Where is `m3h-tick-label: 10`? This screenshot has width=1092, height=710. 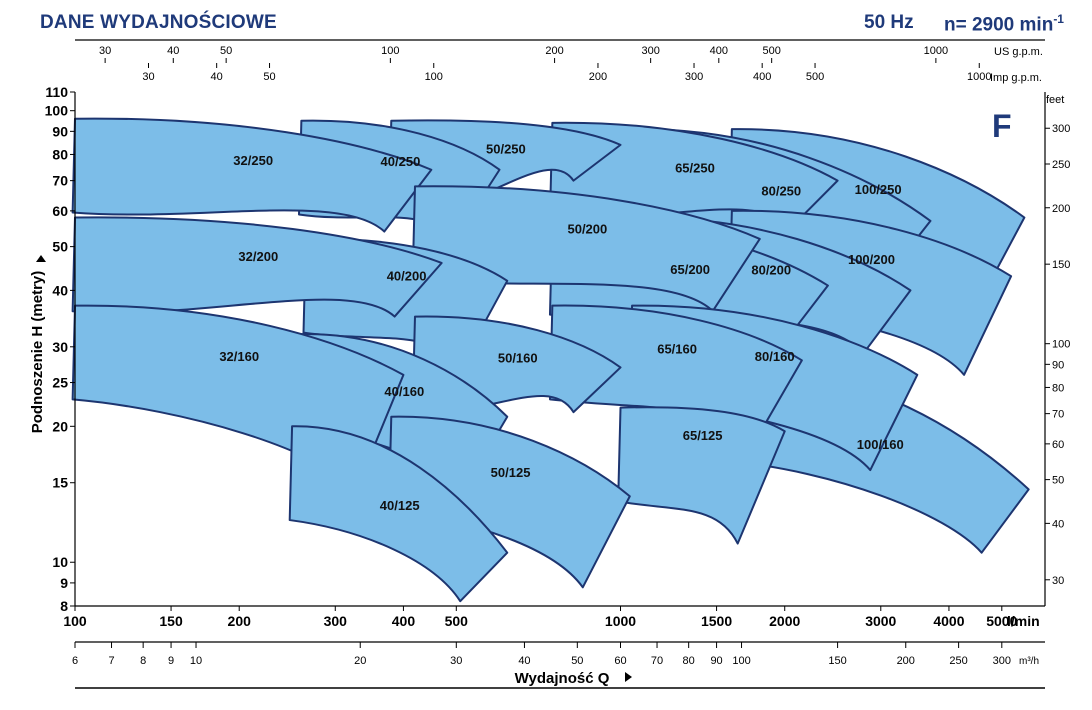
m3h-tick-label: 10 is located at coordinates (196, 661).